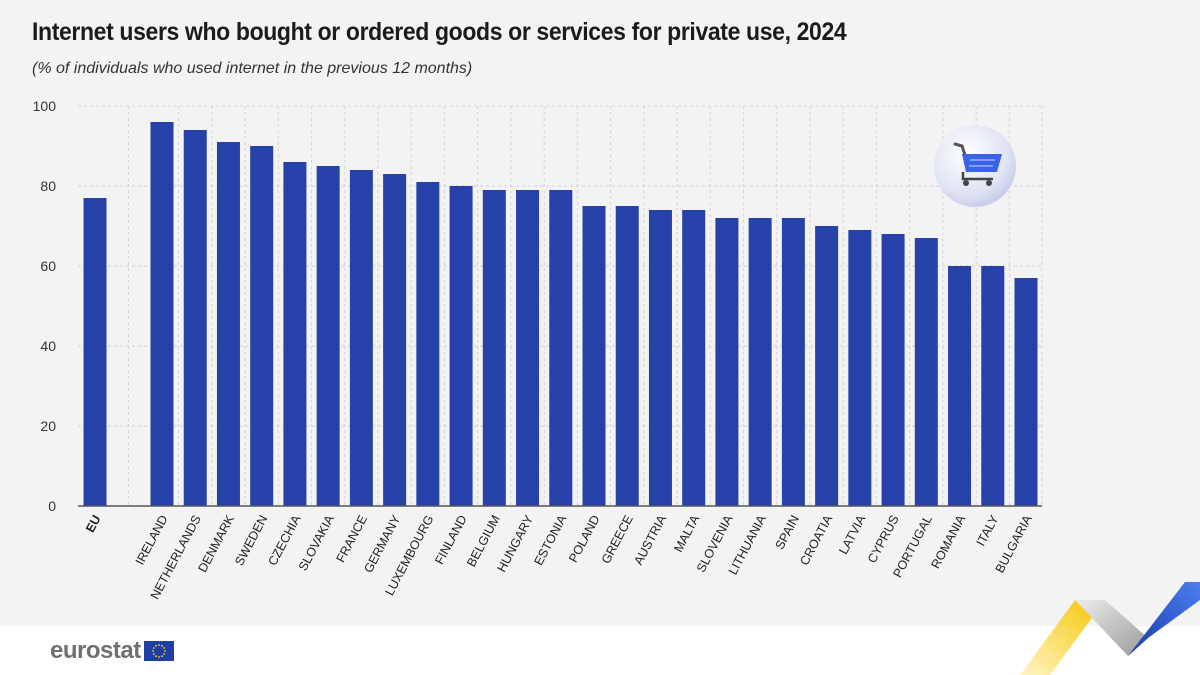 Image resolution: width=1200 pixels, height=675 pixels. What do you see at coordinates (594, 356) in the screenshot?
I see `bar-poland` at bounding box center [594, 356].